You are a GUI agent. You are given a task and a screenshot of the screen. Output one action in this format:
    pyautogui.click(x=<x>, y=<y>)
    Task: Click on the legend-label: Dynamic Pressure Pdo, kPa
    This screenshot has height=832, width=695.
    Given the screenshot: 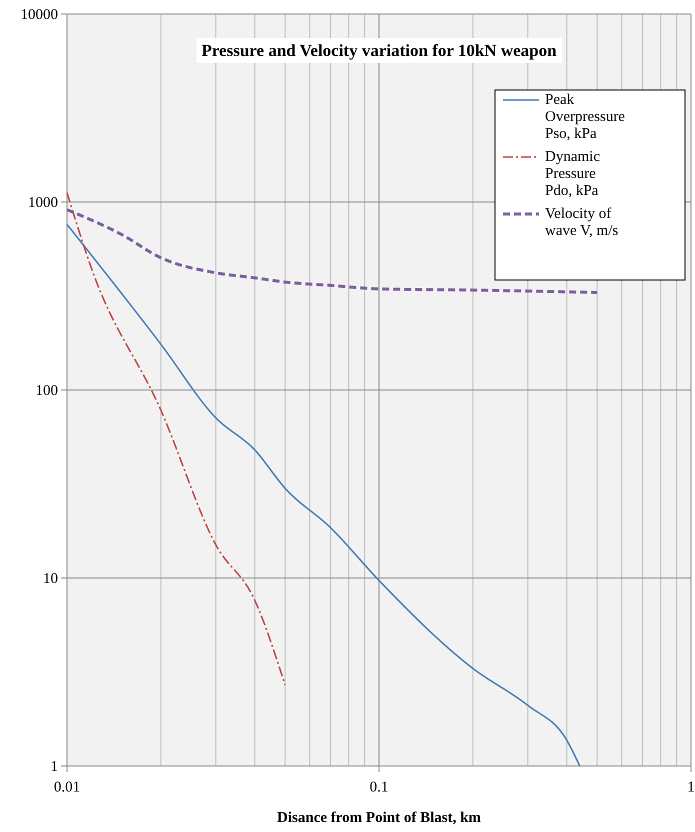 What is the action you would take?
    pyautogui.click(x=572, y=174)
    